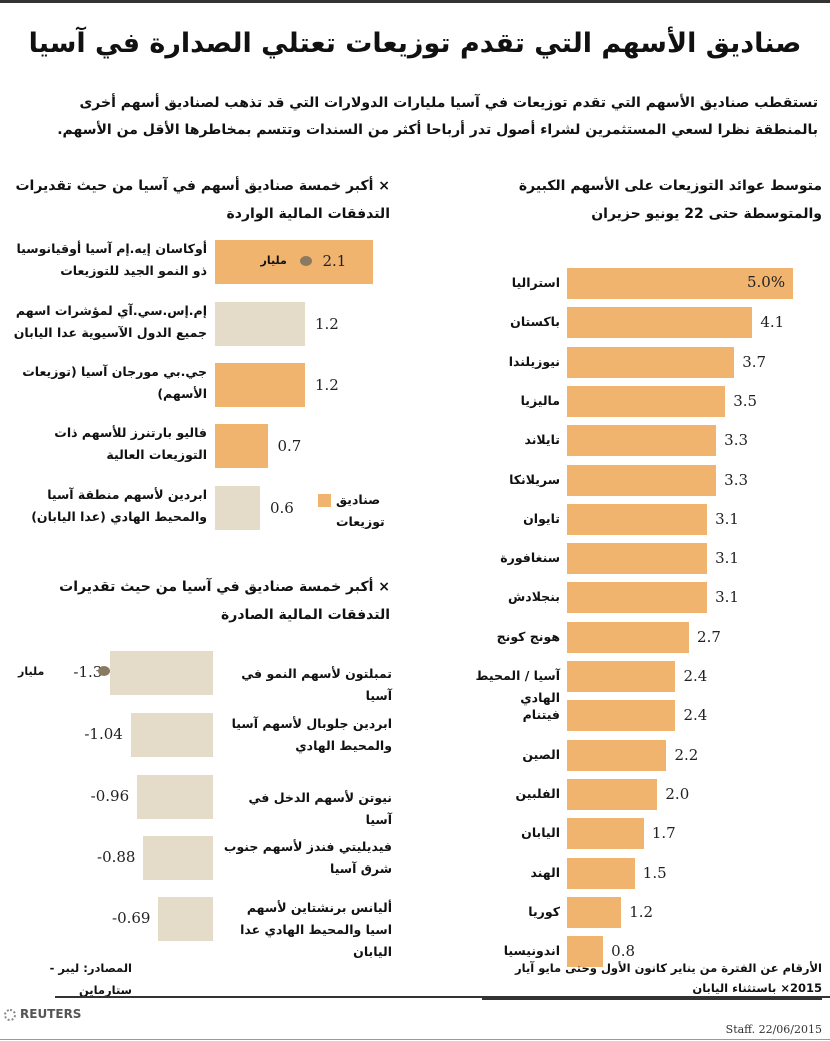 This screenshot has width=830, height=1041. Describe the element at coordinates (535, 282) in the screenshot. I see `yield-country-label: استراليا` at that location.